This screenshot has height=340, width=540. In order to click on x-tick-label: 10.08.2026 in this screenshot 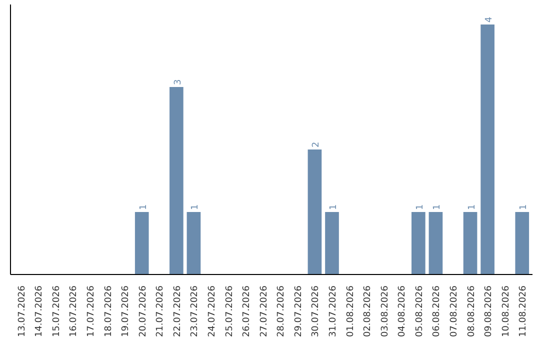, I will do `click(506, 311)`.